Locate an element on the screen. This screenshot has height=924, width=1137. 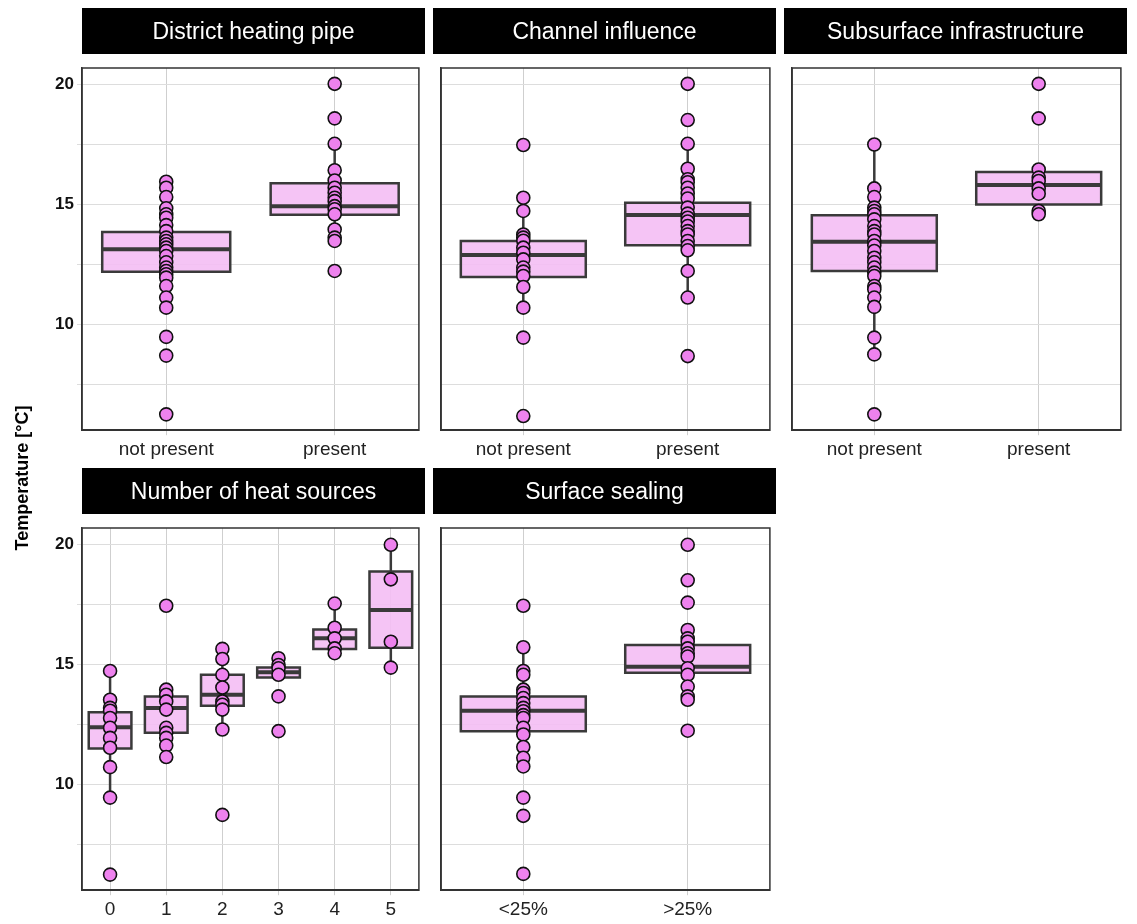
x-tick-label: 4 is located at coordinates (335, 908).